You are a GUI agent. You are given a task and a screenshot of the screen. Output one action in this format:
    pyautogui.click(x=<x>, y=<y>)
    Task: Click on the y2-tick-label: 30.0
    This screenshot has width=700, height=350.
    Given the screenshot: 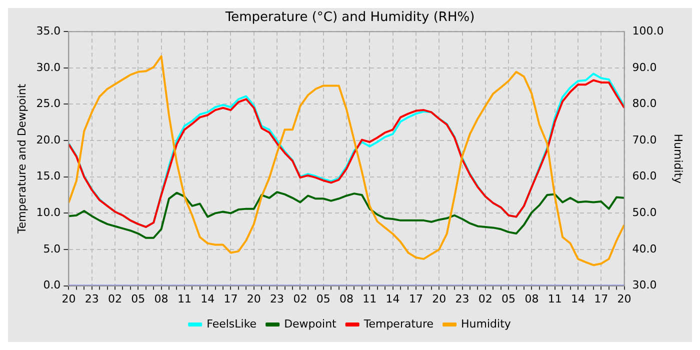 What is the action you would take?
    pyautogui.click(x=644, y=285)
    